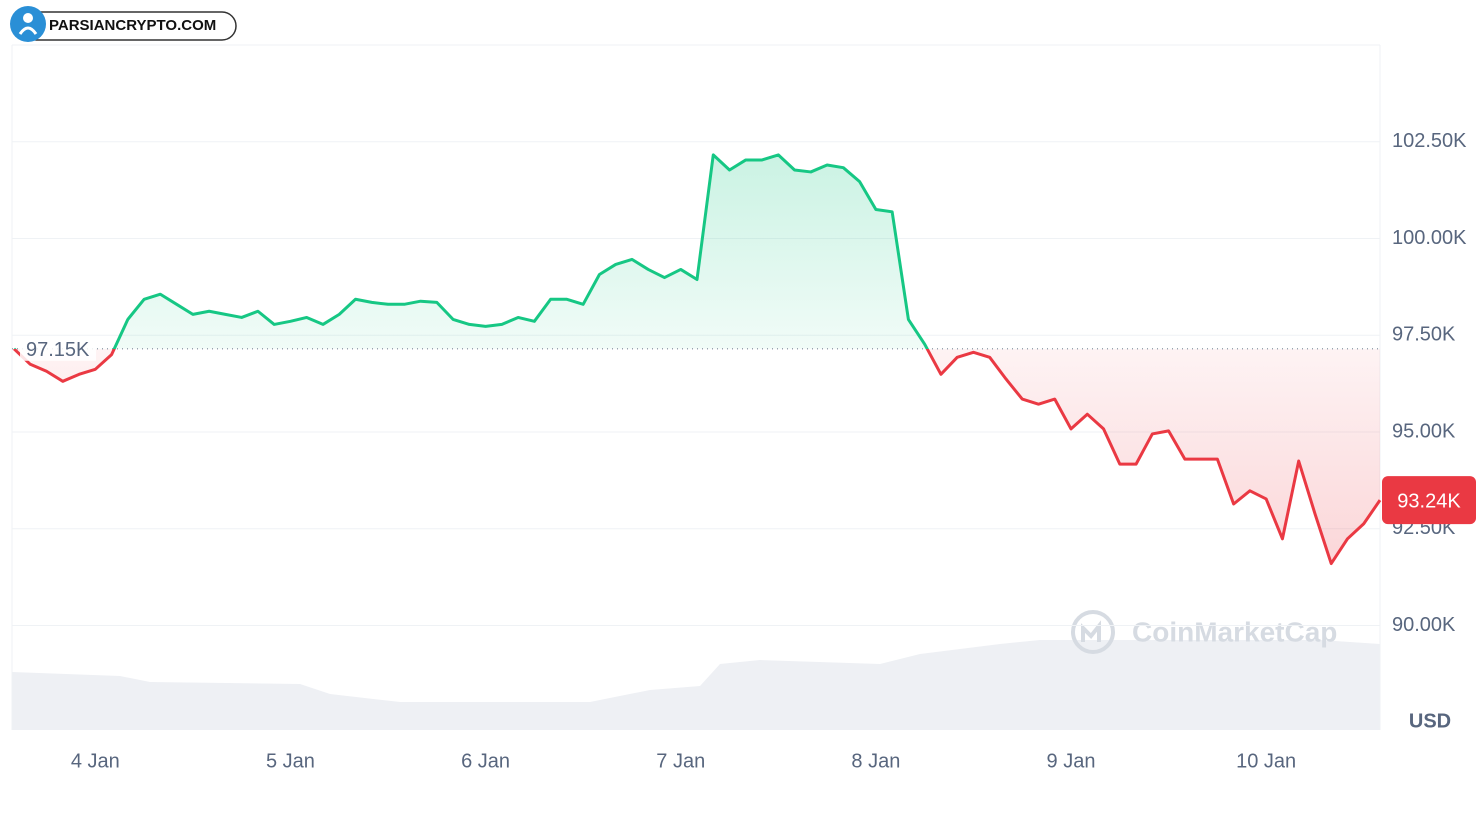  Describe the element at coordinates (485, 761) in the screenshot. I see `x-tick-label: 6 Jan` at that location.